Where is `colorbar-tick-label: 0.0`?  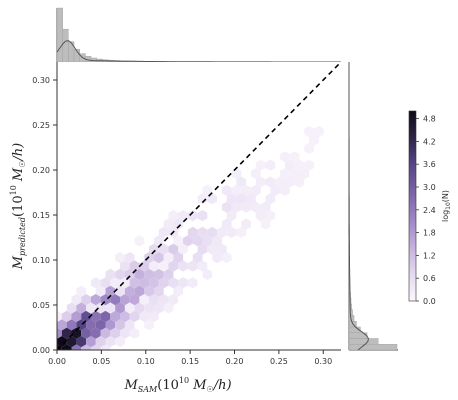 colorbar-tick-label: 0.0 is located at coordinates (429, 301).